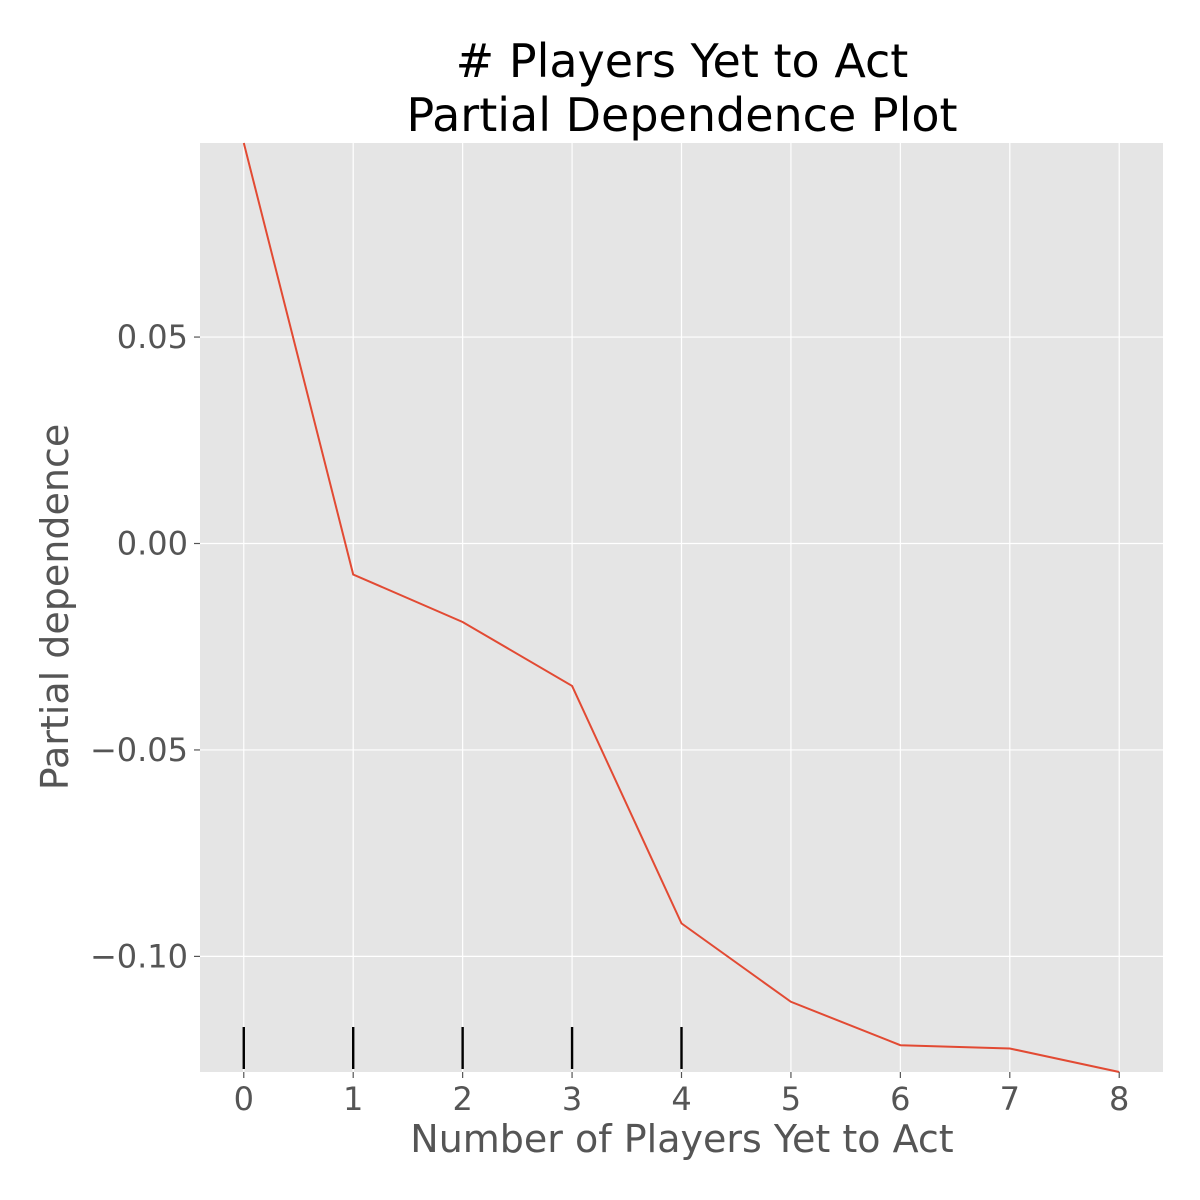  Describe the element at coordinates (353, 1099) in the screenshot. I see `x-tick-label: 1` at that location.